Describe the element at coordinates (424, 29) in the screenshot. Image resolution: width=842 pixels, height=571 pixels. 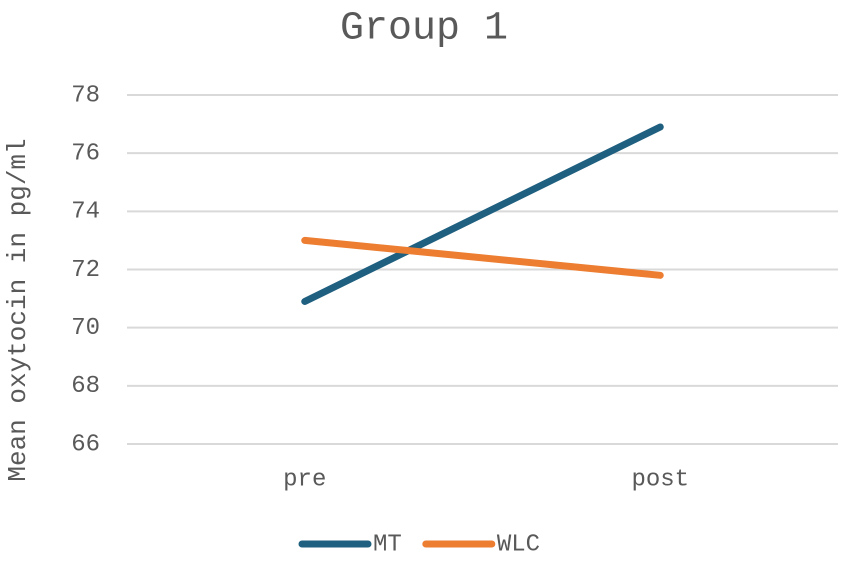
I see `chart-title: Group 1` at that location.